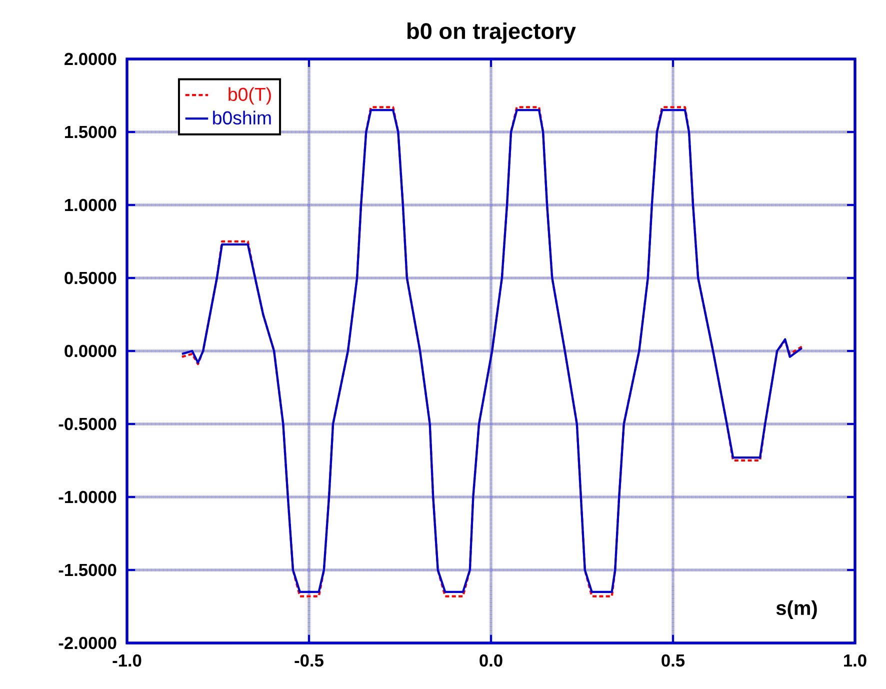 The image size is (886, 689). What do you see at coordinates (309, 660) in the screenshot?
I see `x-tick-label: -0.5` at bounding box center [309, 660].